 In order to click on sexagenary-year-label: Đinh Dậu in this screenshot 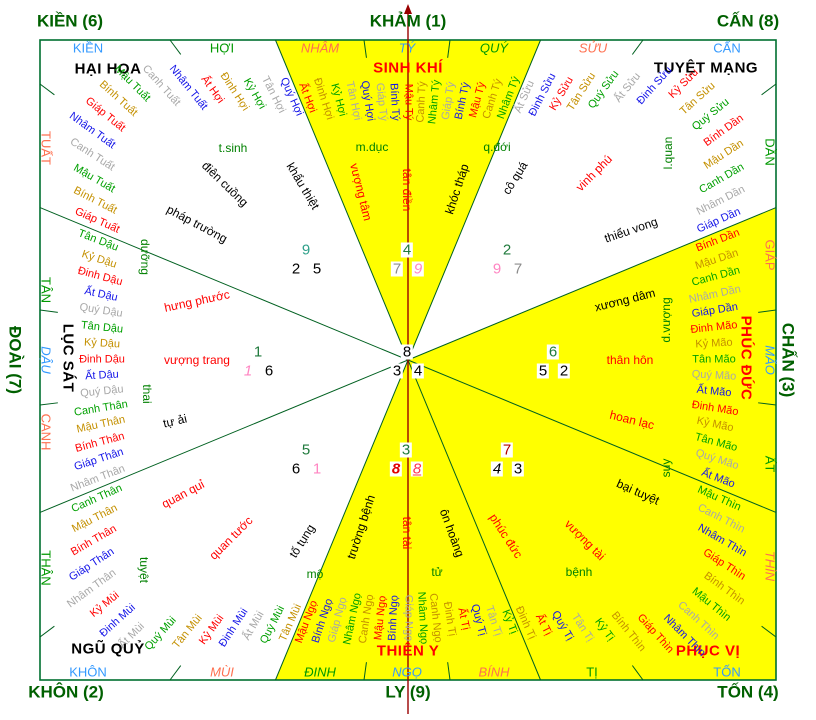, I will do `click(102, 359)`.